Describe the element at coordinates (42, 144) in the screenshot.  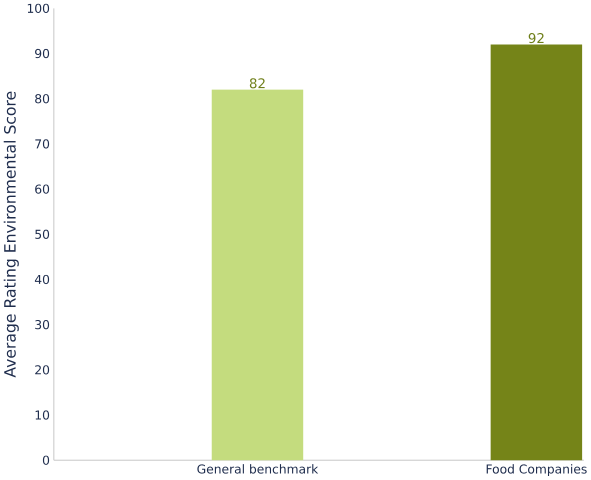
I see `y-tick-label: 70` at that location.